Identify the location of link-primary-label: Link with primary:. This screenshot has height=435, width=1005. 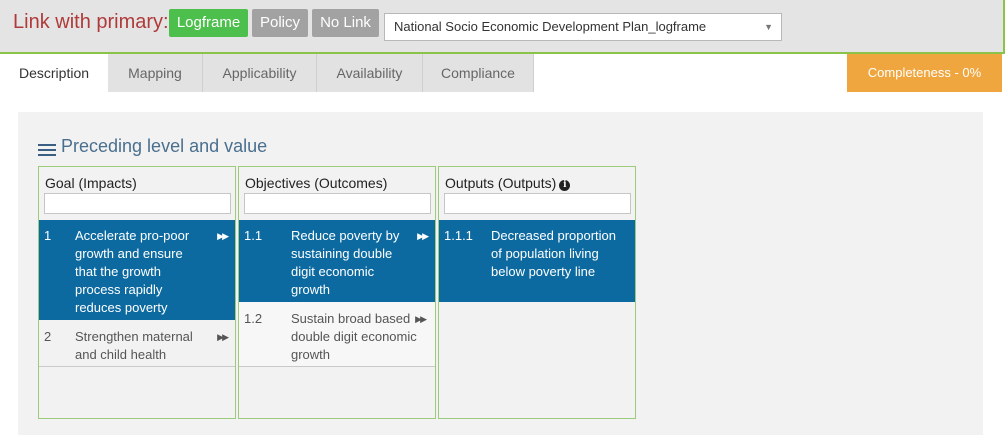
(91, 22).